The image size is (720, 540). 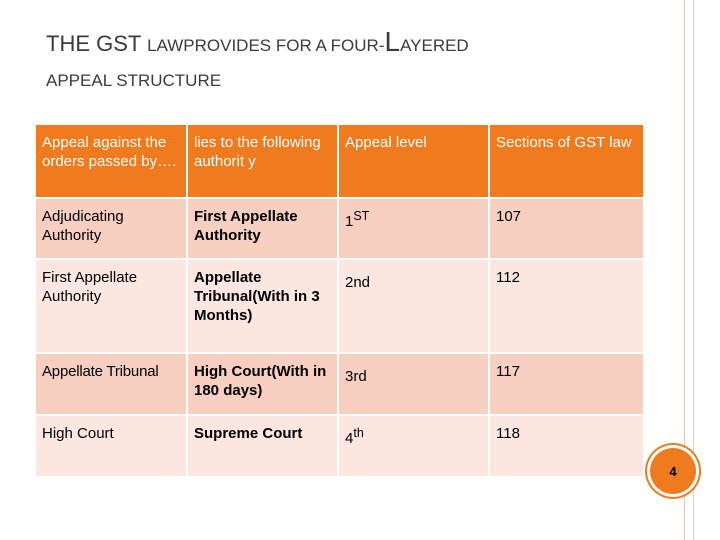 What do you see at coordinates (567, 384) in the screenshot?
I see `cell-section: 117` at bounding box center [567, 384].